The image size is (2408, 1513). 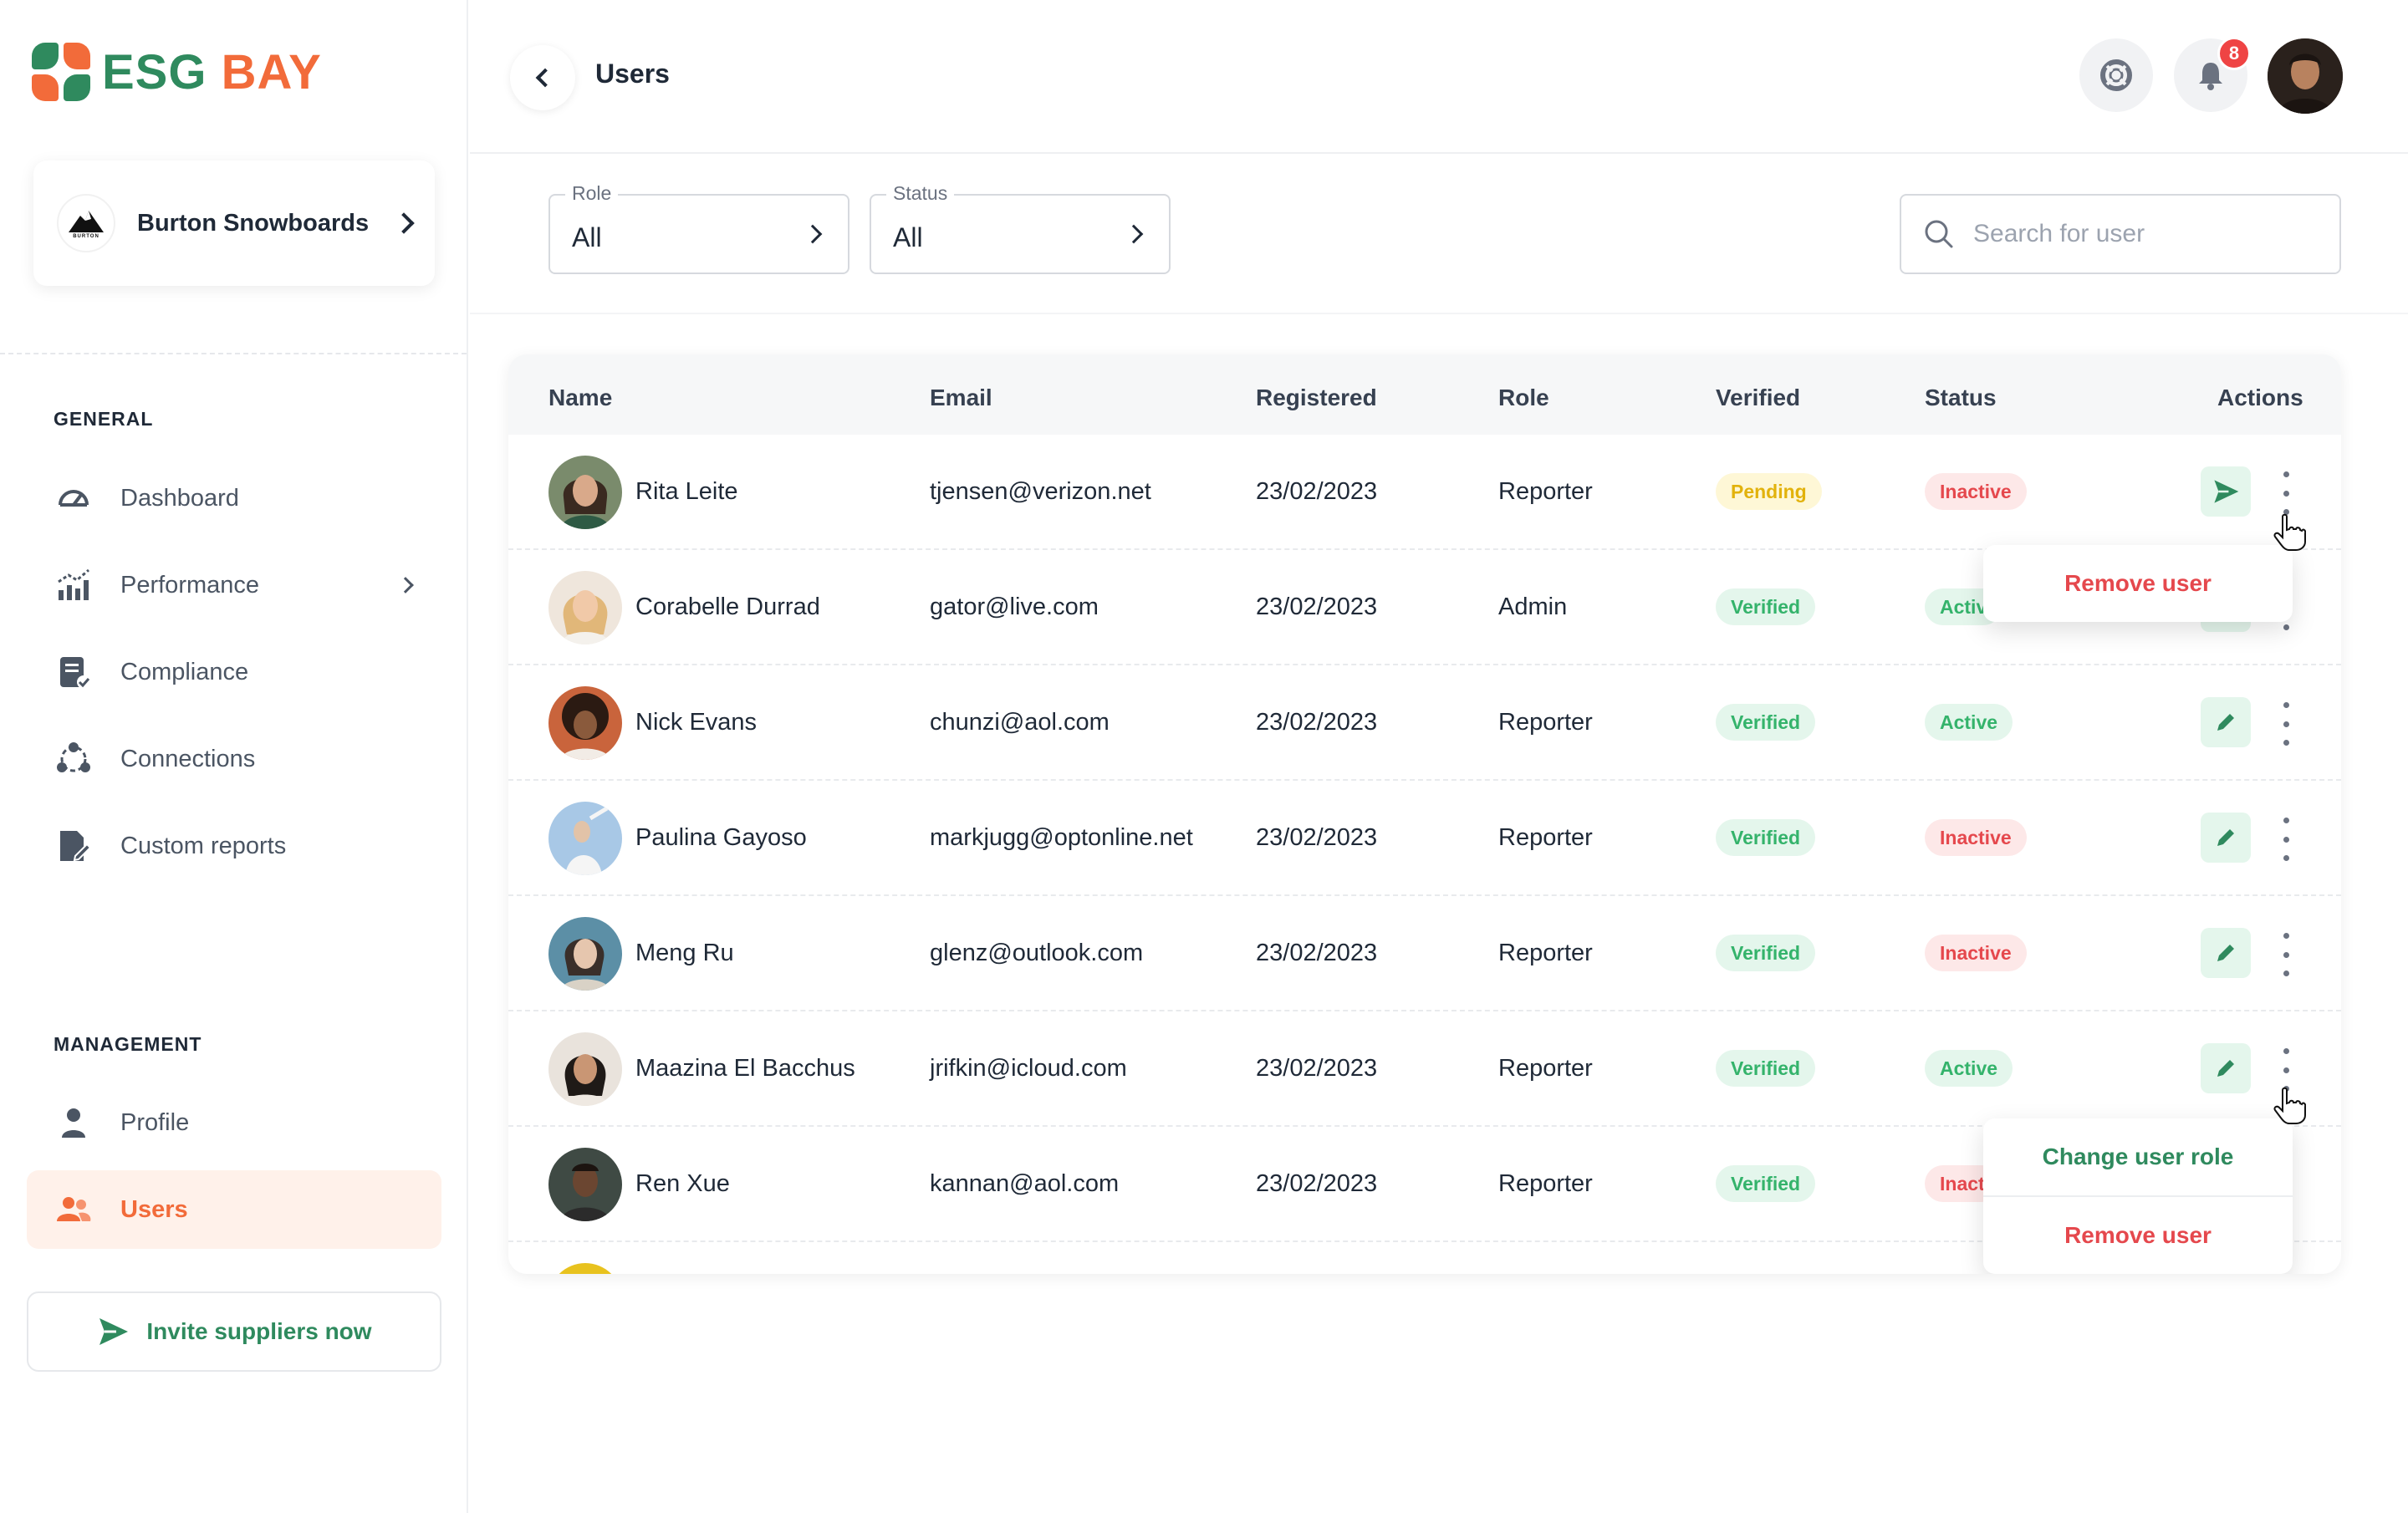 I want to click on sidebar-divider, so click(x=233, y=353).